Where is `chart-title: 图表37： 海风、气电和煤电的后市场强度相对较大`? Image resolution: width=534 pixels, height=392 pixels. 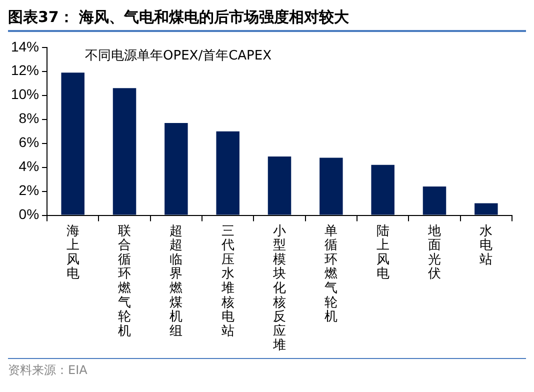
chart-title: 图表37： 海风、气电和煤电的后市场强度相对较大 is located at coordinates (267, 20).